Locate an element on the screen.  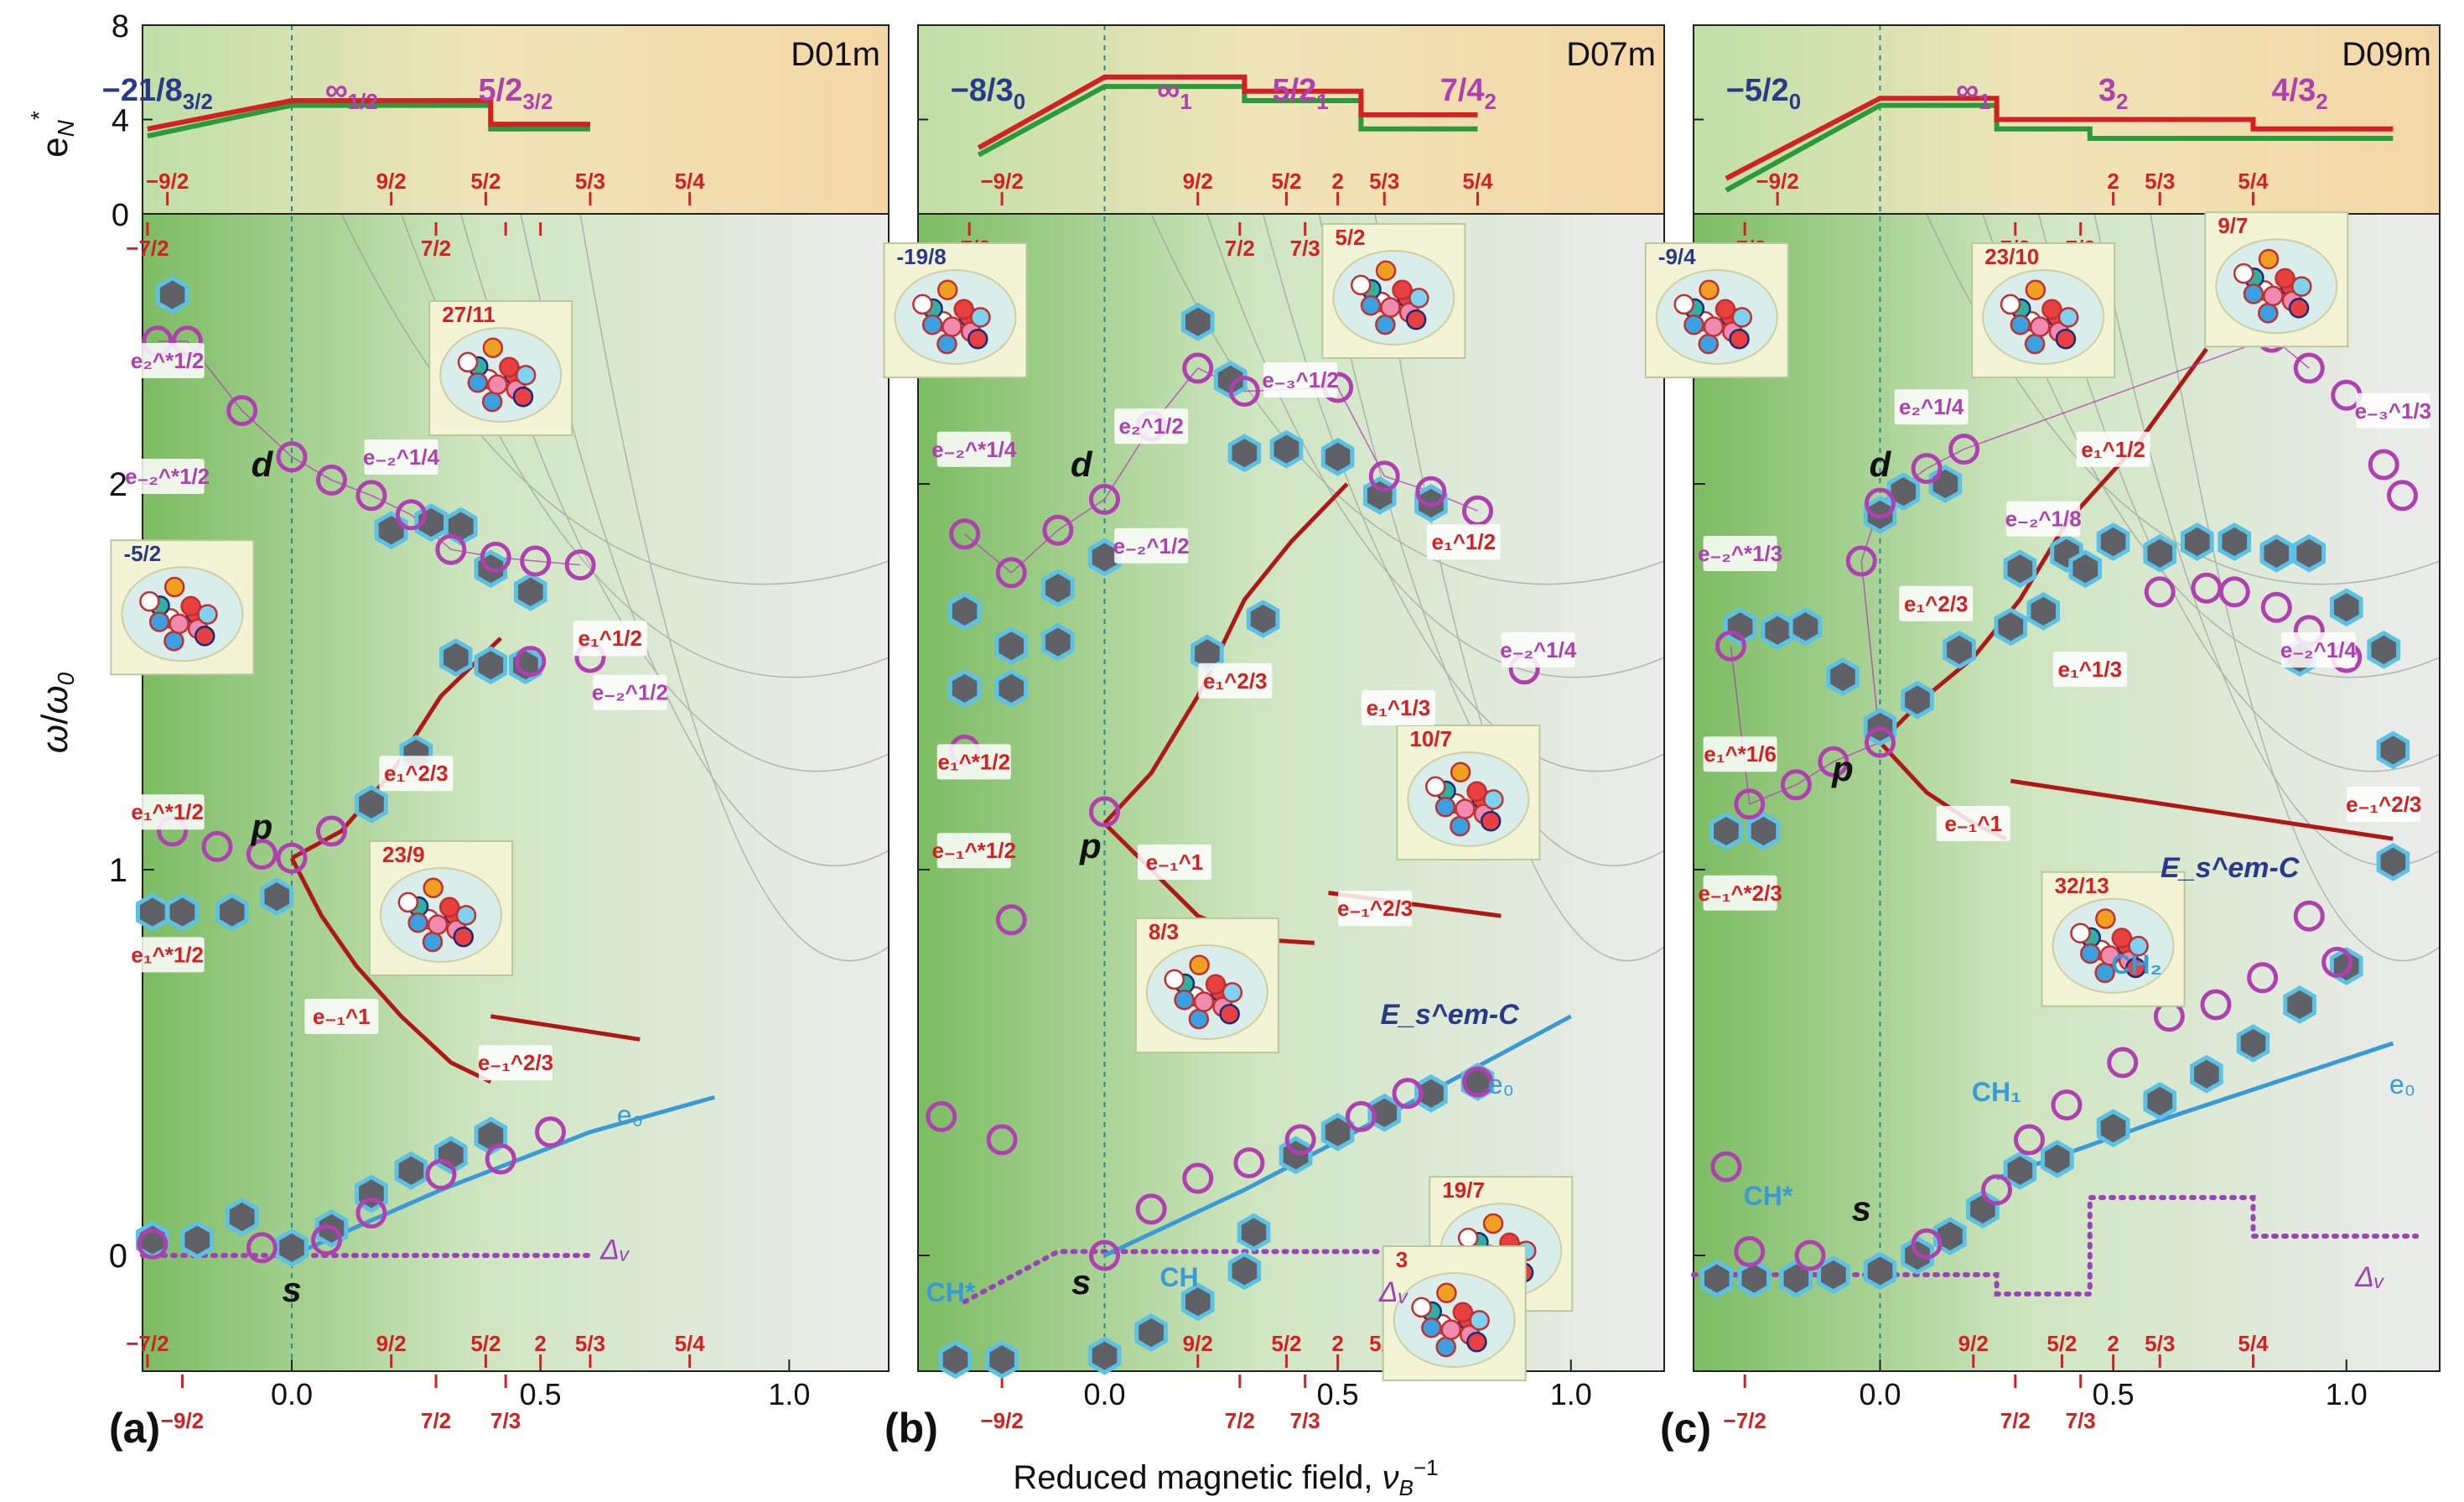
y-tick-label: 2 is located at coordinates (118, 484).